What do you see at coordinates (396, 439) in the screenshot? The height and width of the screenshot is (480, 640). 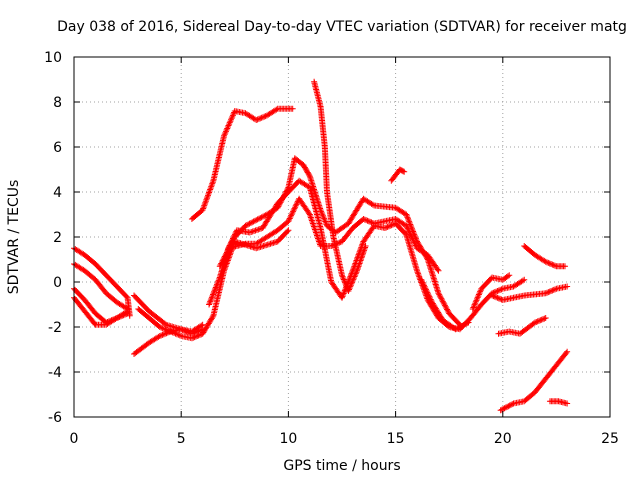 I see `x-tick-label: 15` at bounding box center [396, 439].